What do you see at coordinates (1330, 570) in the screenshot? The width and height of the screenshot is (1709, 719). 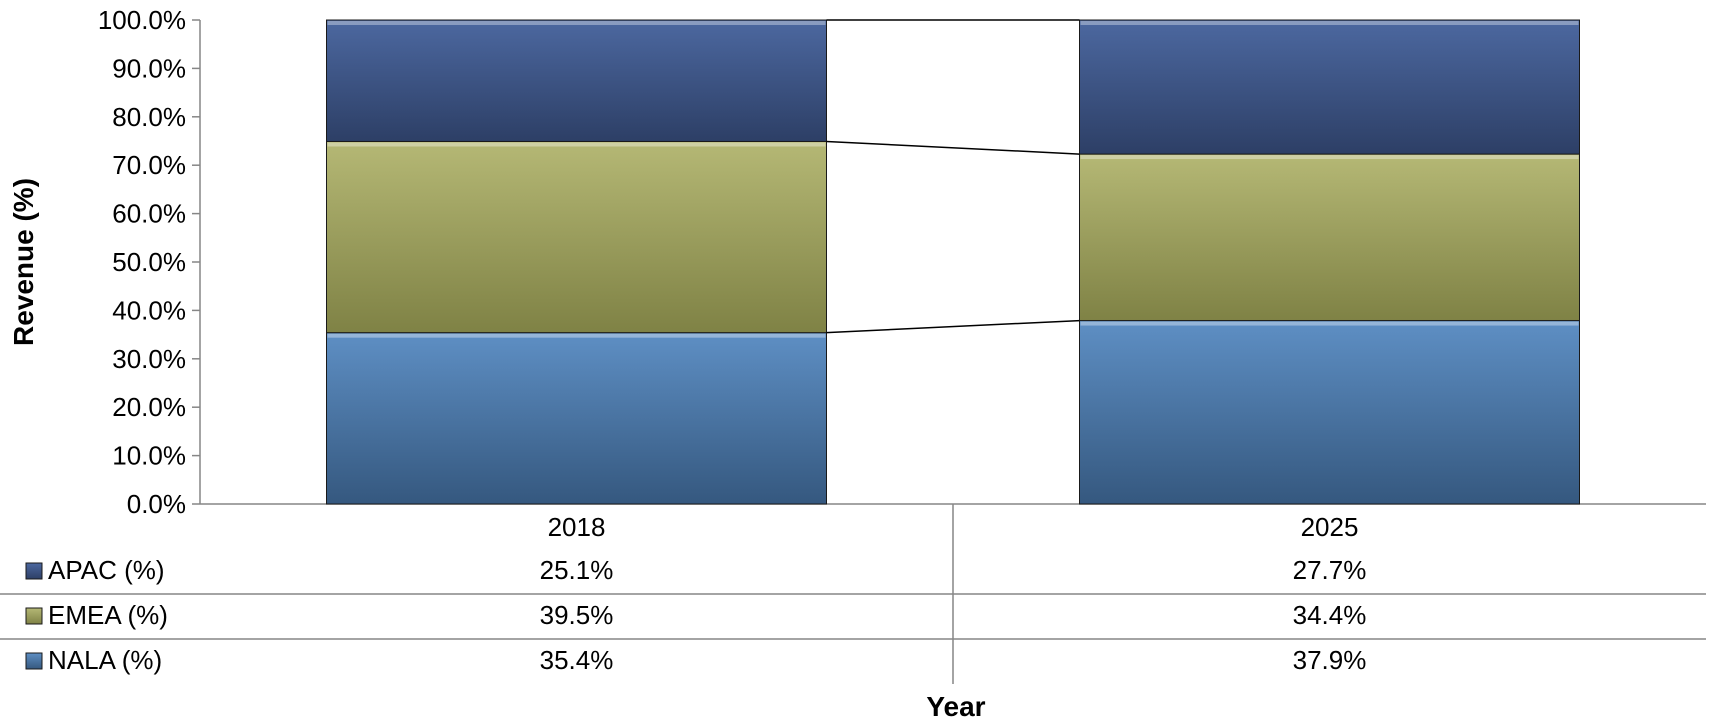 I see `data-table-value: 27.7%` at bounding box center [1330, 570].